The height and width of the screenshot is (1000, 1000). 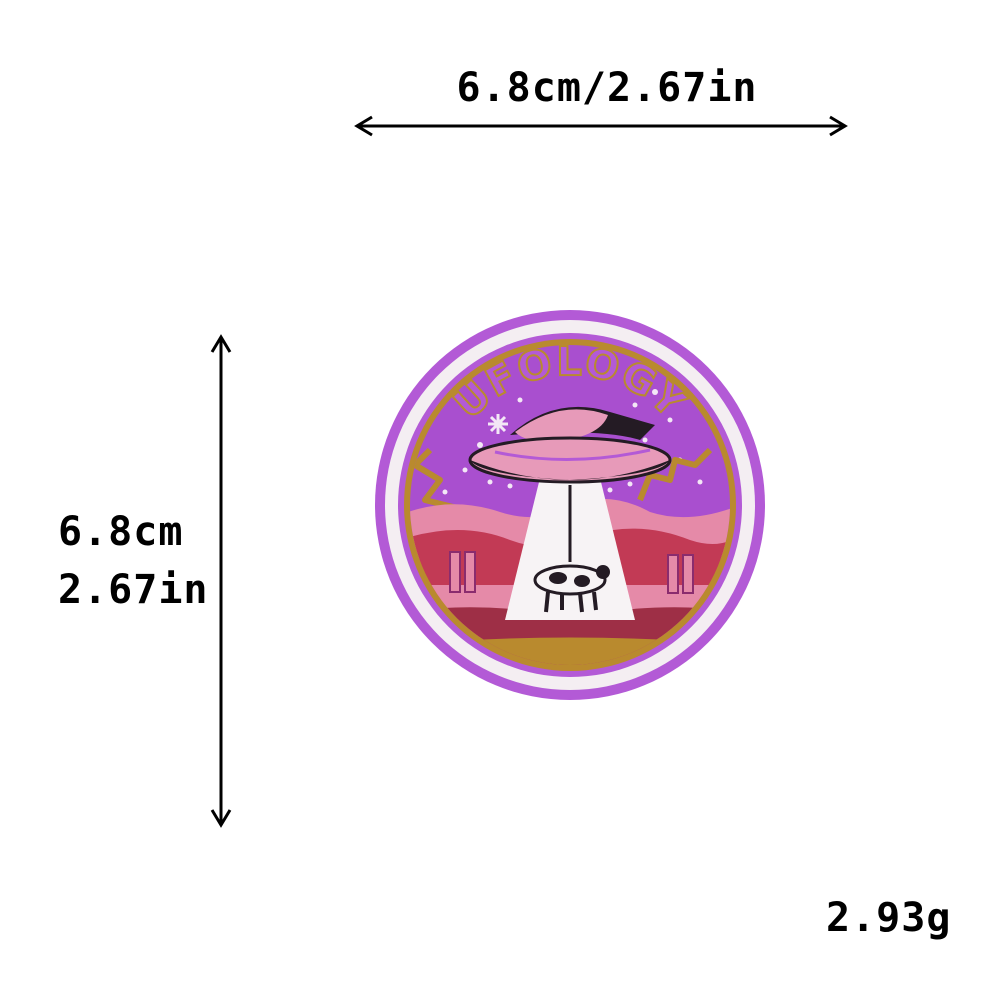 What do you see at coordinates (133, 590) in the screenshot?
I see `height-dimension-label-in: 2.67in` at bounding box center [133, 590].